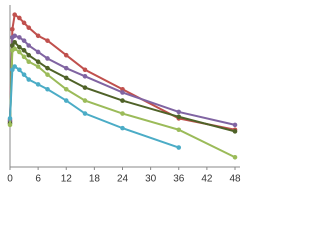 The image size is (320, 240). Describe the element at coordinates (235, 179) in the screenshot. I see `x-tick-label: 48` at that location.